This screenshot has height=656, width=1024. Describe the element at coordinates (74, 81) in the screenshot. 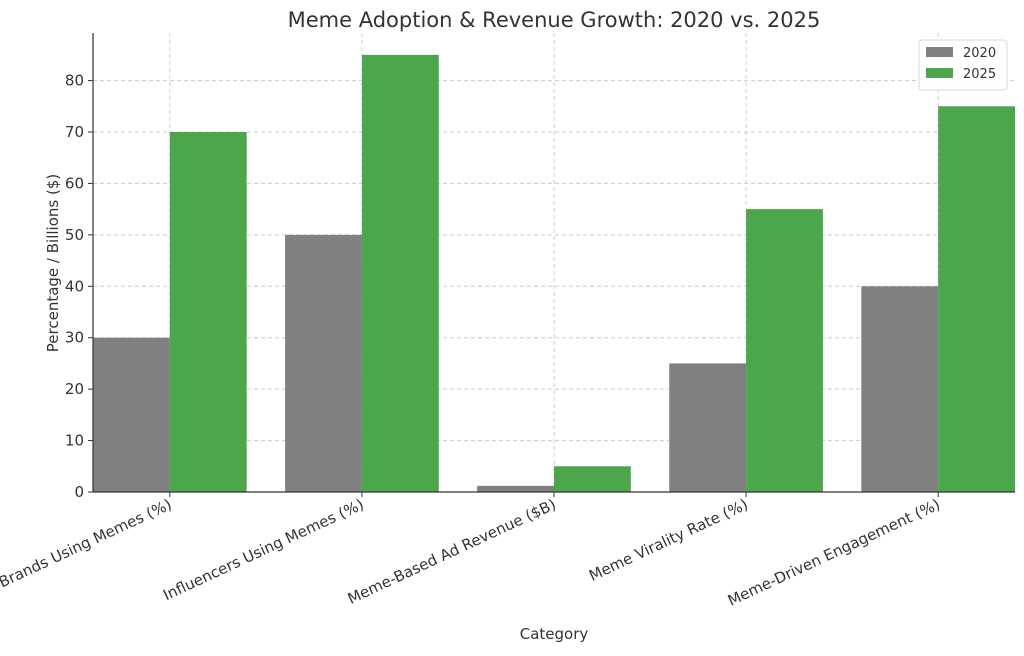

I see `y-tick-label: 80` at that location.